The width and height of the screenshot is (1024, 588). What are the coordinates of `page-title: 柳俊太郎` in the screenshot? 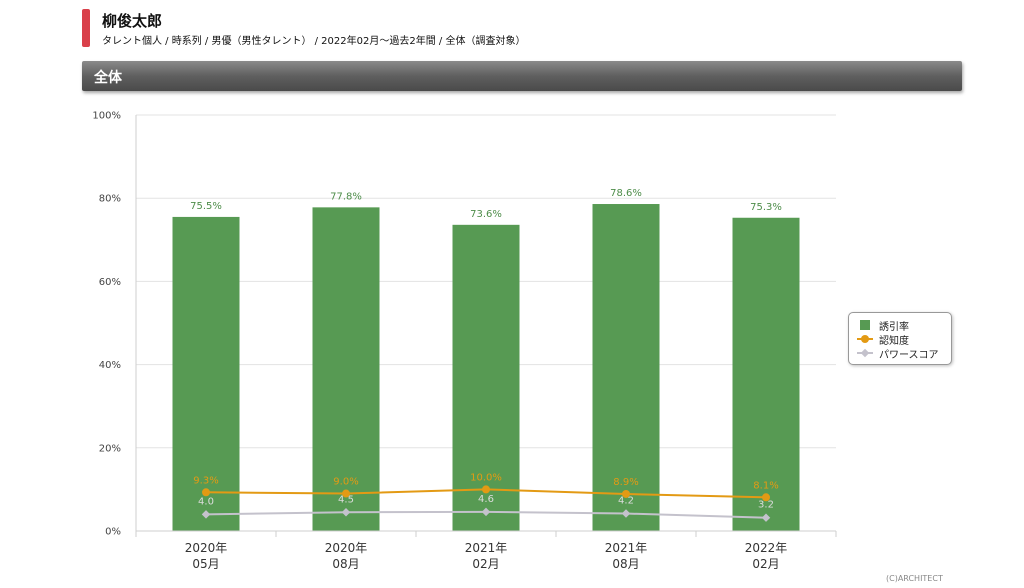 It's located at (132, 21).